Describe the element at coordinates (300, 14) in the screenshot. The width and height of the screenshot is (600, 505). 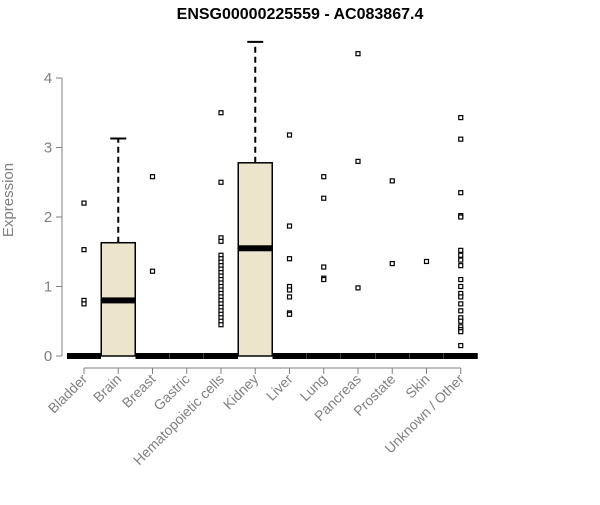
I see `chart-title: ENSG00000225559 - AC083867.4` at that location.